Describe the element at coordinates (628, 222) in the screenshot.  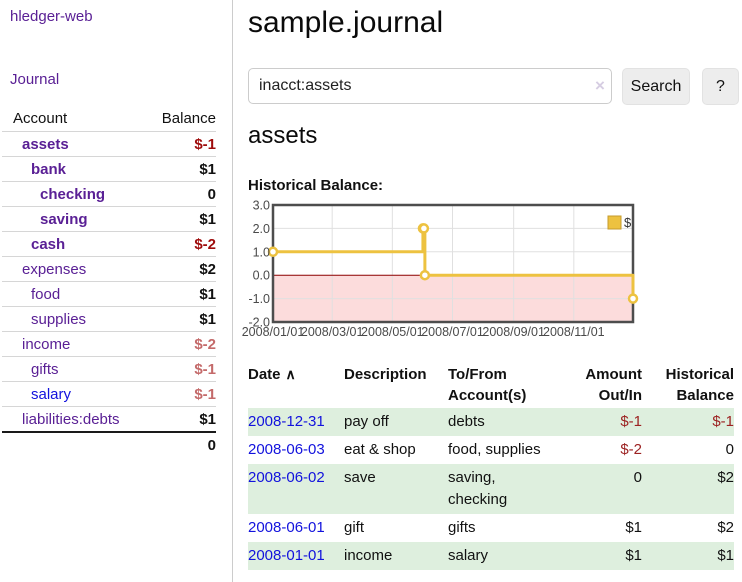
I see `legend-label: $` at that location.